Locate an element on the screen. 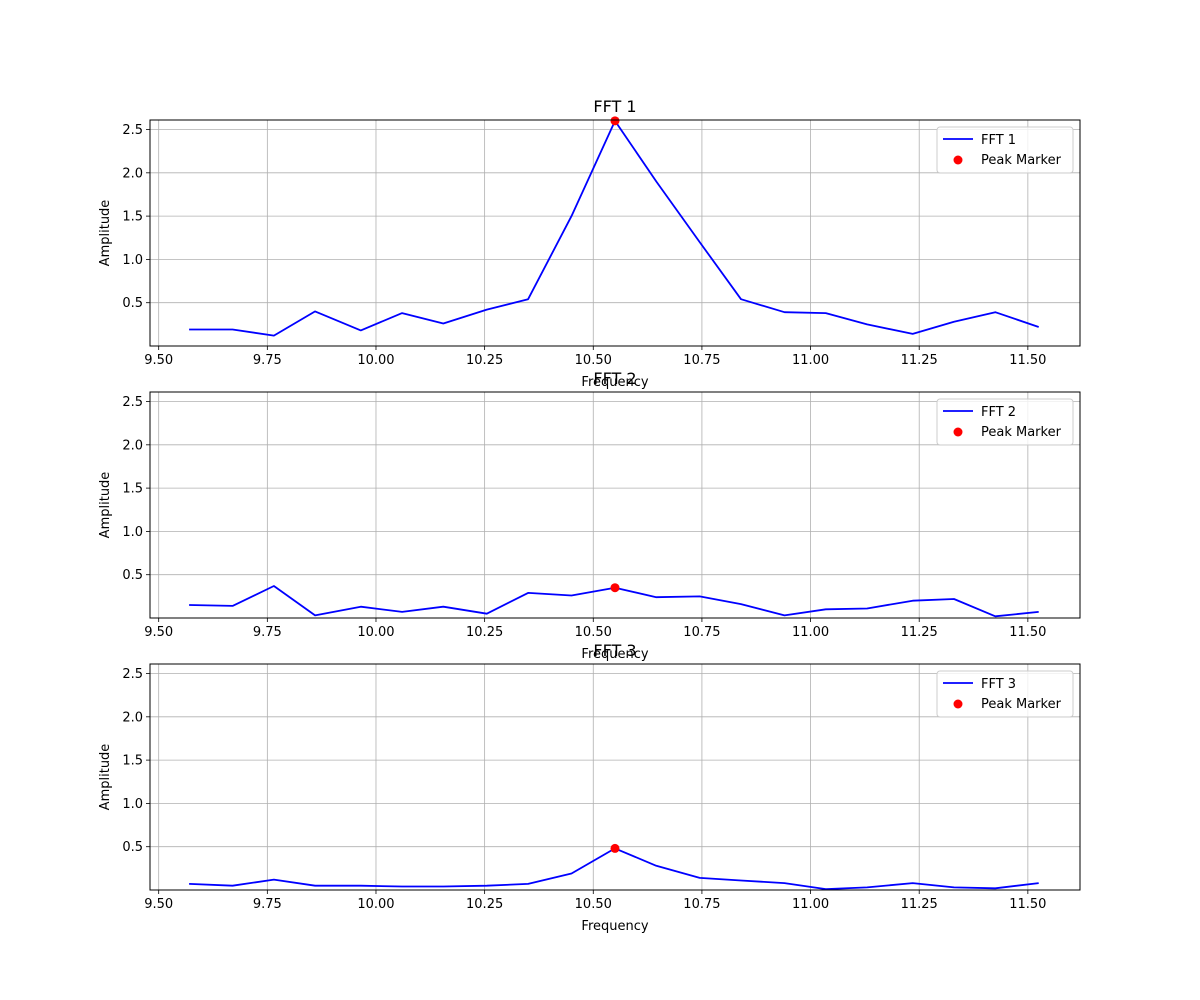 The width and height of the screenshot is (1200, 1000). legend-label-series: FFT 1 is located at coordinates (998, 140).